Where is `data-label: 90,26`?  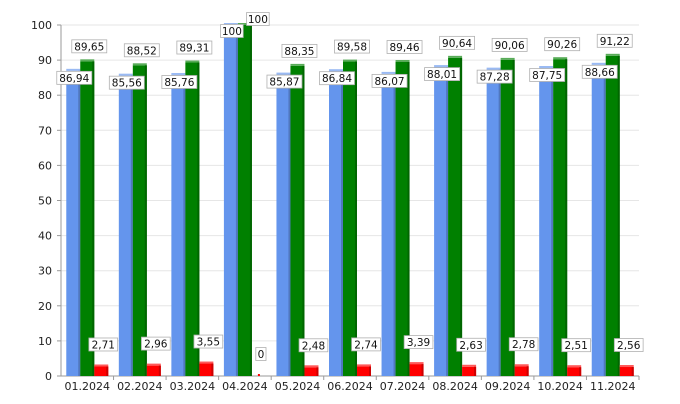
data-label: 90,26 is located at coordinates (562, 45).